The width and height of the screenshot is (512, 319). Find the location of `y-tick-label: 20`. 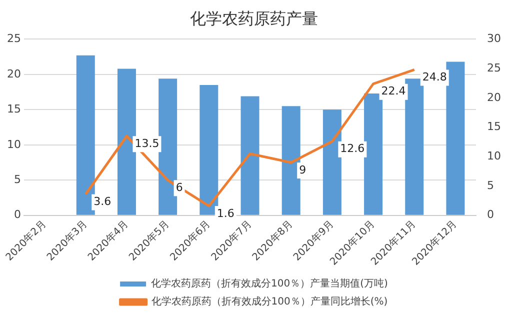

y-tick-label: 20 is located at coordinates (13, 73).